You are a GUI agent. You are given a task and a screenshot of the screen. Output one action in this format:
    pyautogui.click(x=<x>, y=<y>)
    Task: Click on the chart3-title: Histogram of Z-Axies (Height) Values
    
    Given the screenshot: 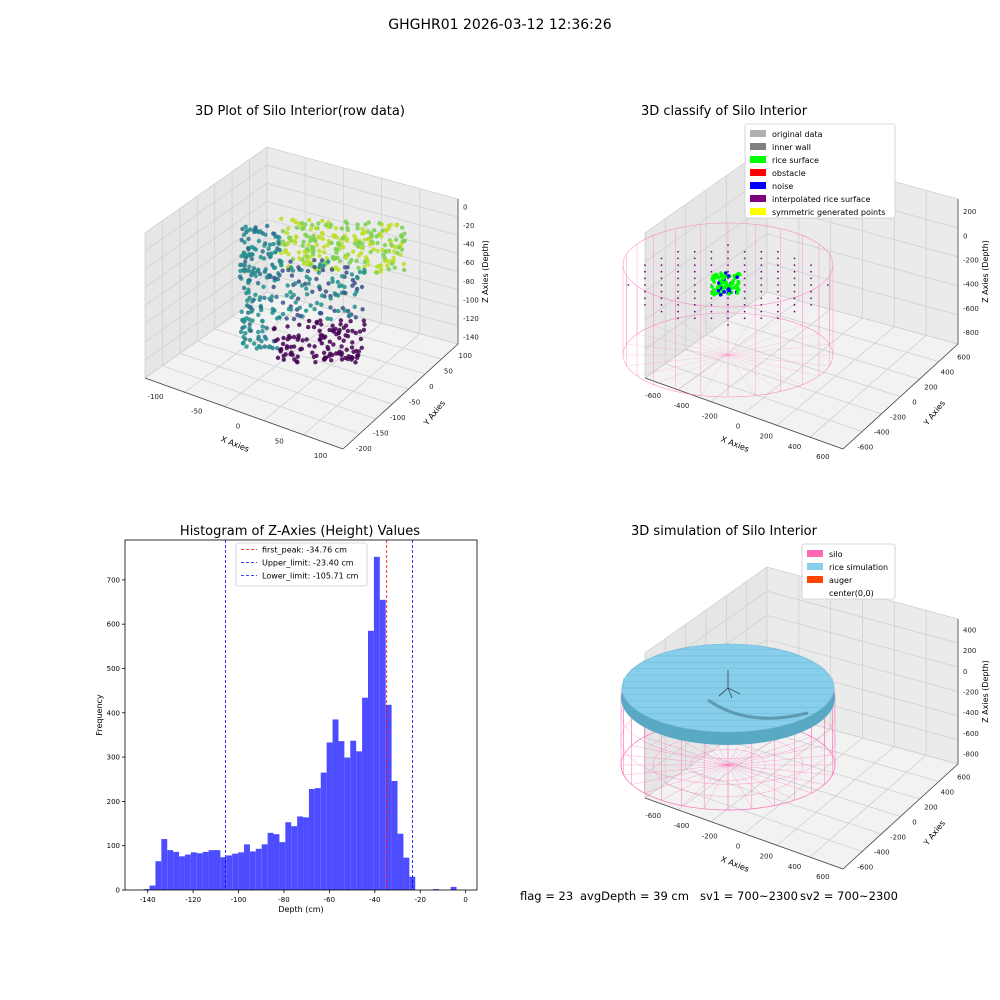 What is the action you would take?
    pyautogui.click(x=300, y=531)
    